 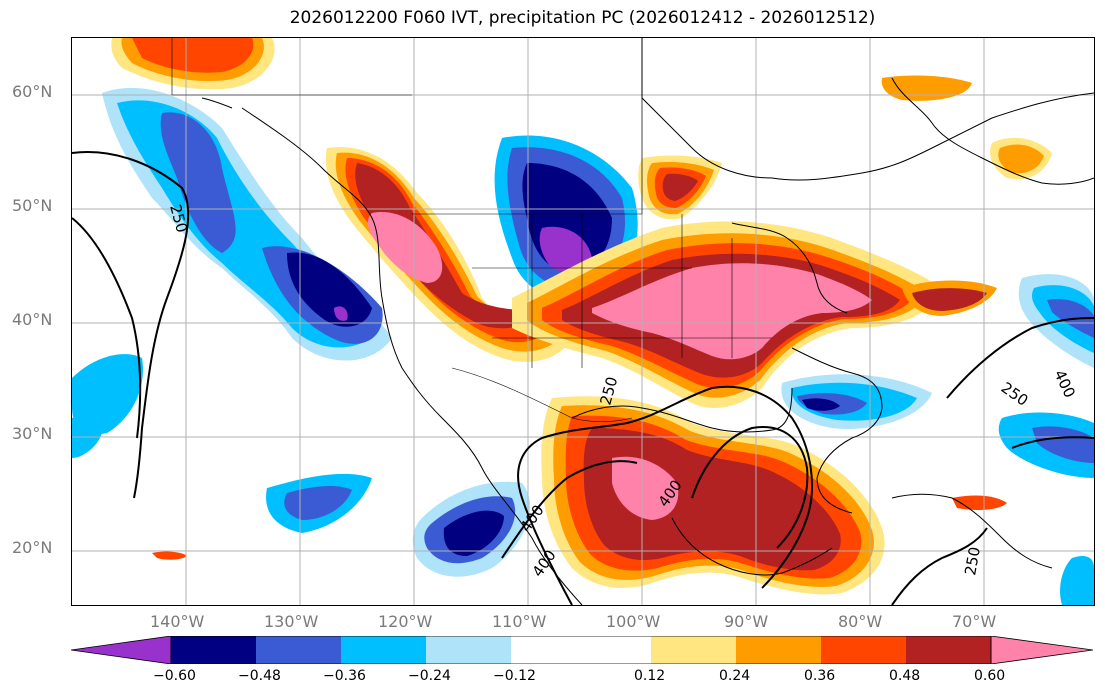 What do you see at coordinates (905, 676) in the screenshot?
I see `colorbar-tick-label: 0.48` at bounding box center [905, 676].